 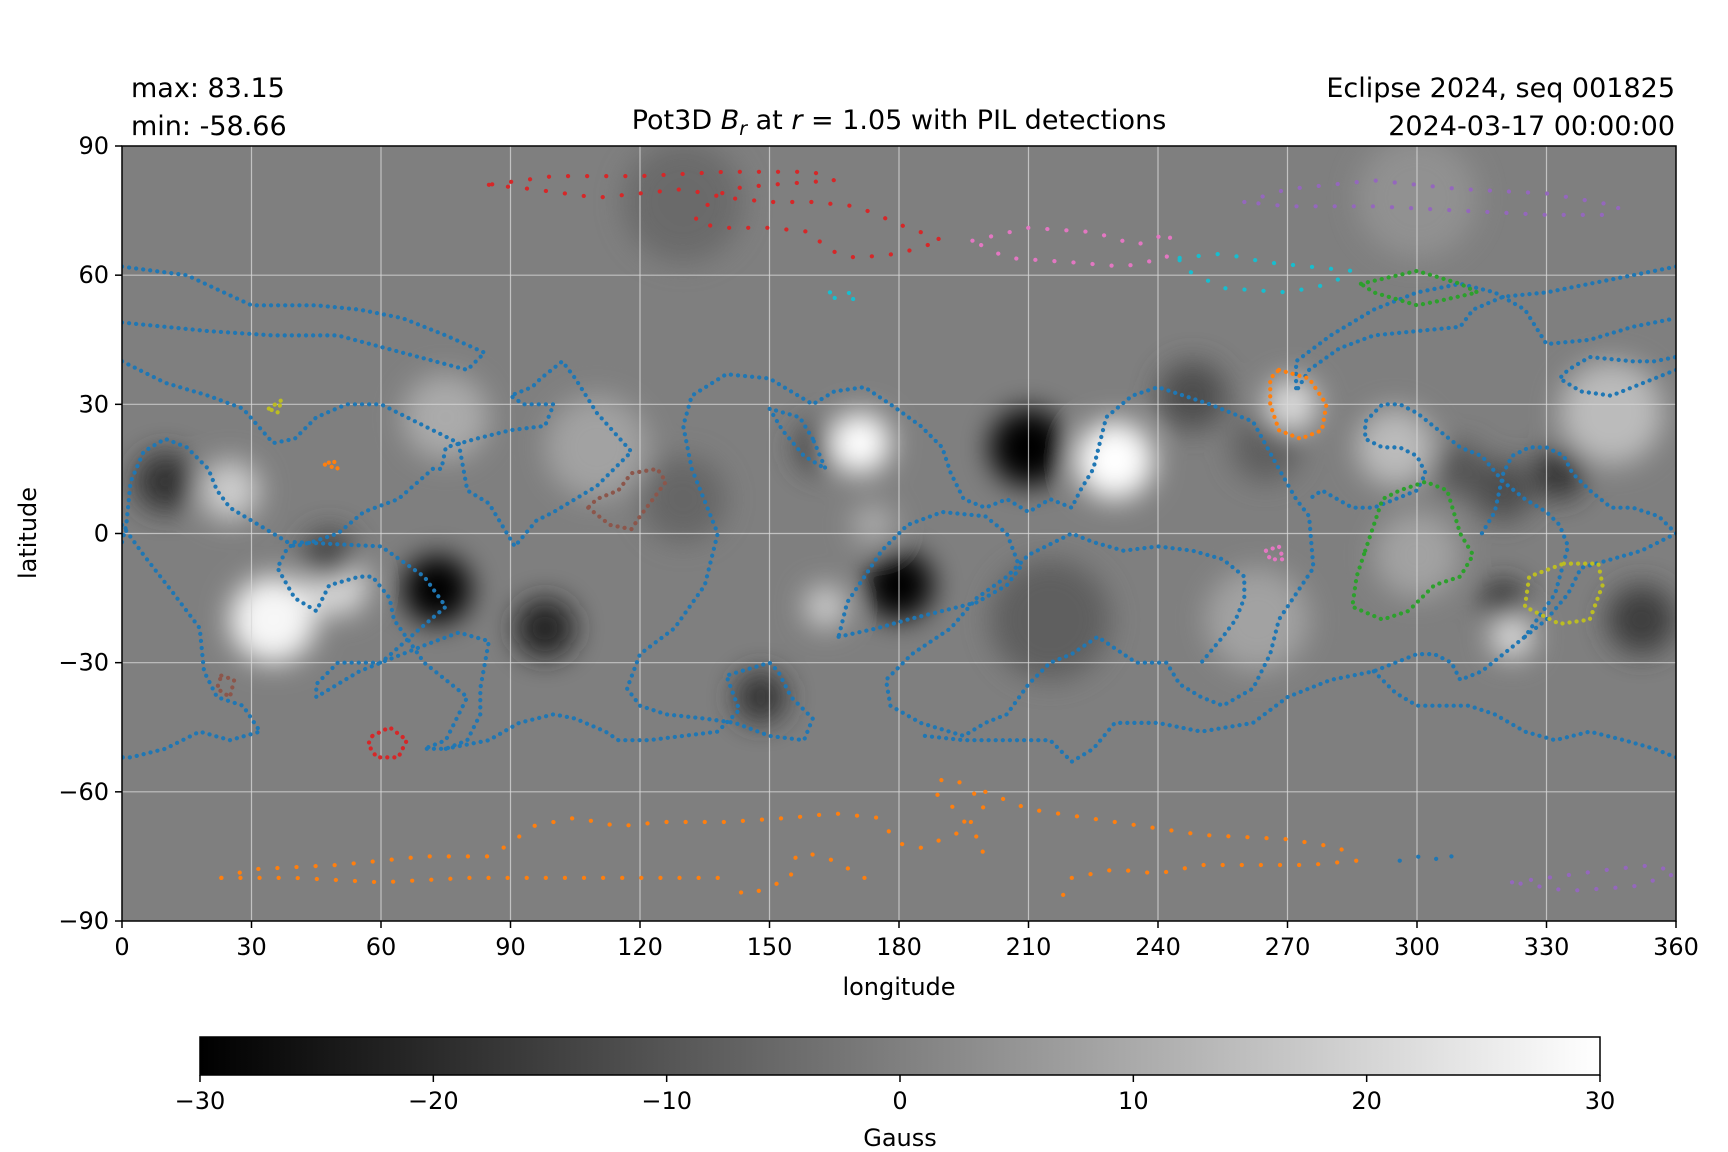 What do you see at coordinates (433, 1101) in the screenshot?
I see `colorbar-tick-label: −20` at bounding box center [433, 1101].